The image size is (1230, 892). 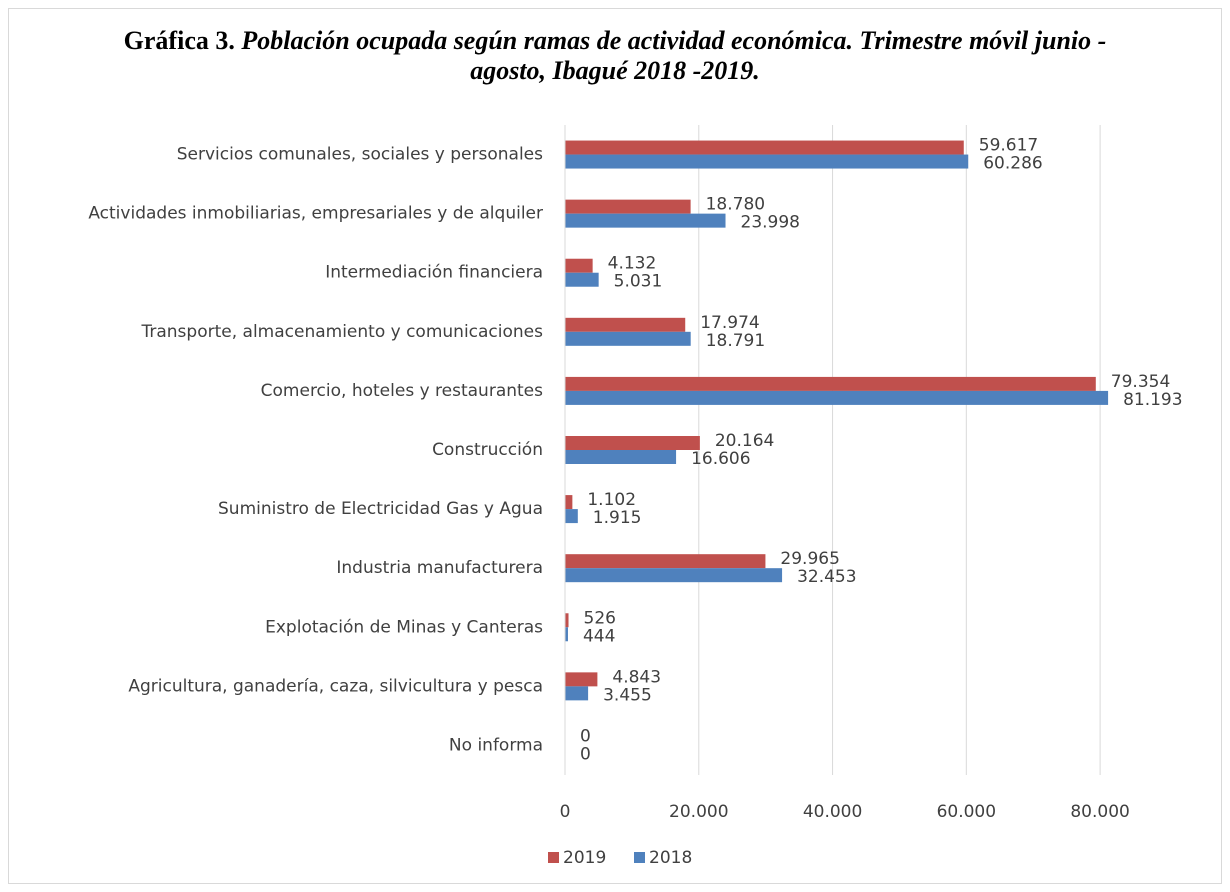 I want to click on data-label: 444, so click(x=599, y=636).